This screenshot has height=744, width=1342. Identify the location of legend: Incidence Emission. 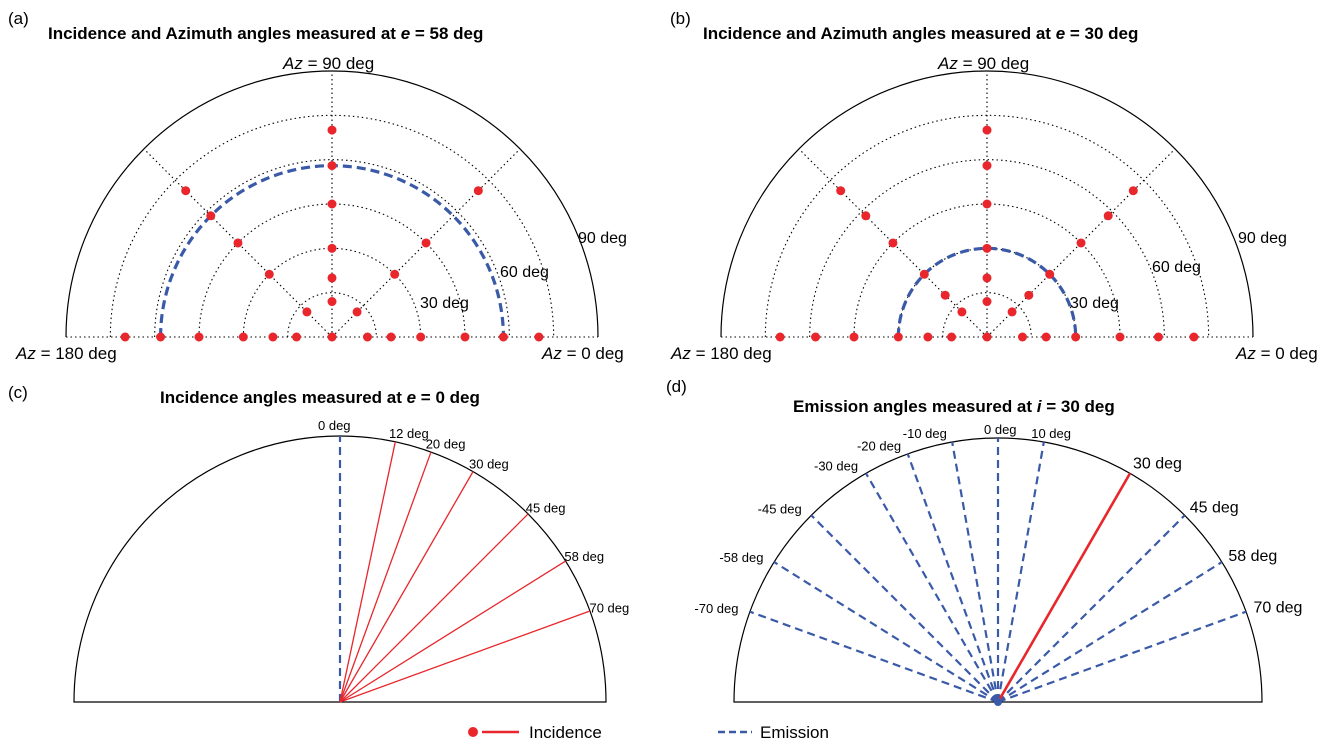
(648, 732).